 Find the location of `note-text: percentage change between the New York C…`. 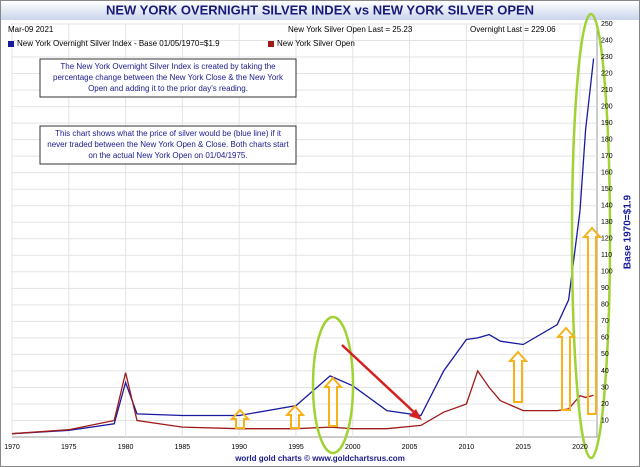

note-text: percentage change between the New York C… is located at coordinates (168, 77).